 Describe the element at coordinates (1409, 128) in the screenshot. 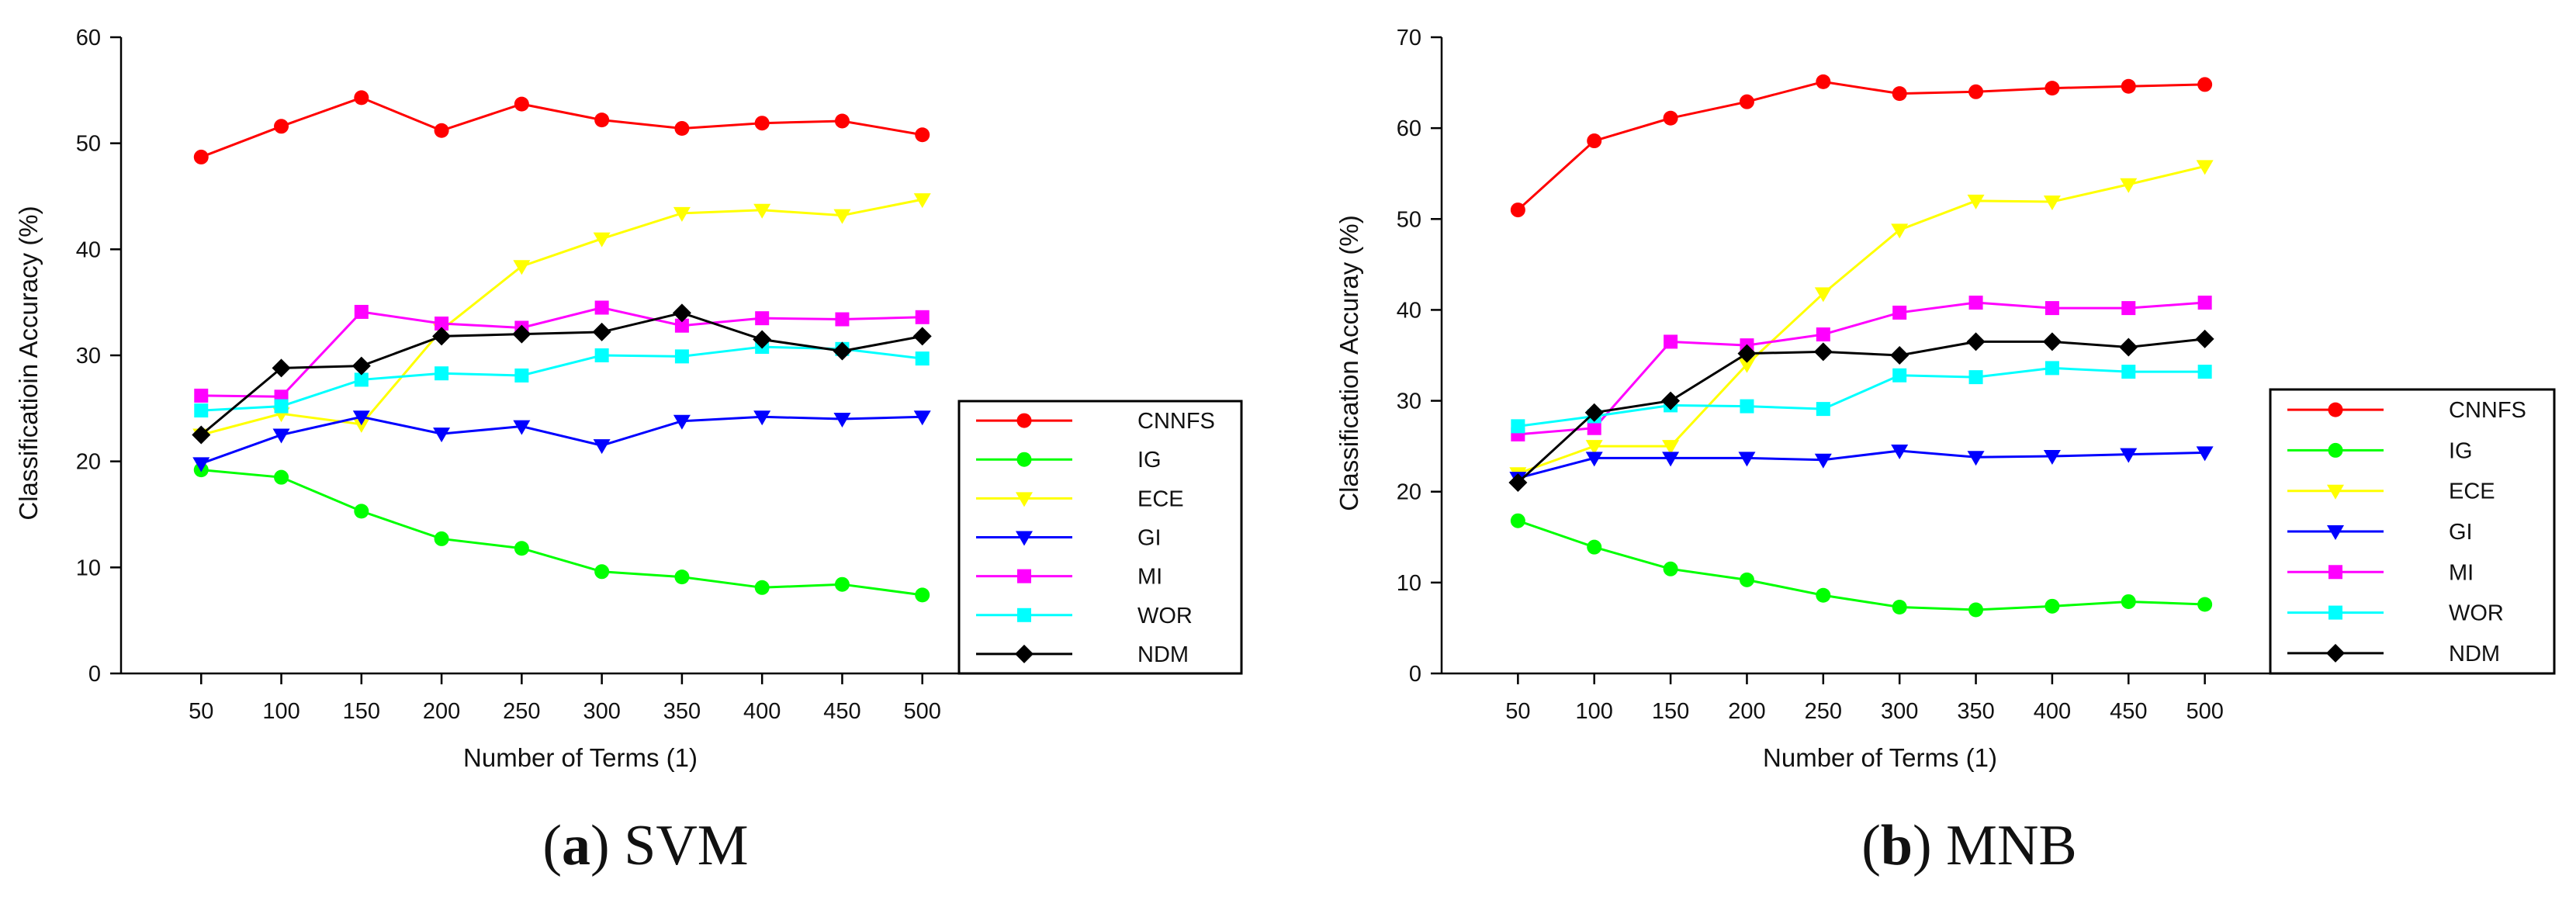

I see `y-tick-label: 60` at that location.